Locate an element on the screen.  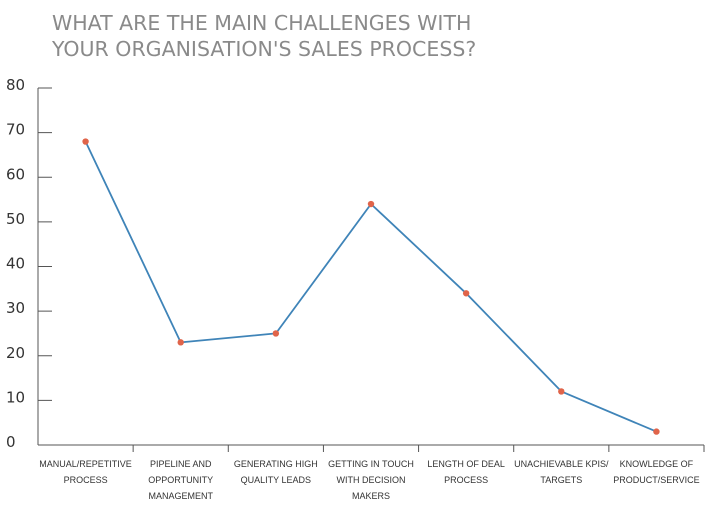
y-tick-label: 50 is located at coordinates (15, 219).